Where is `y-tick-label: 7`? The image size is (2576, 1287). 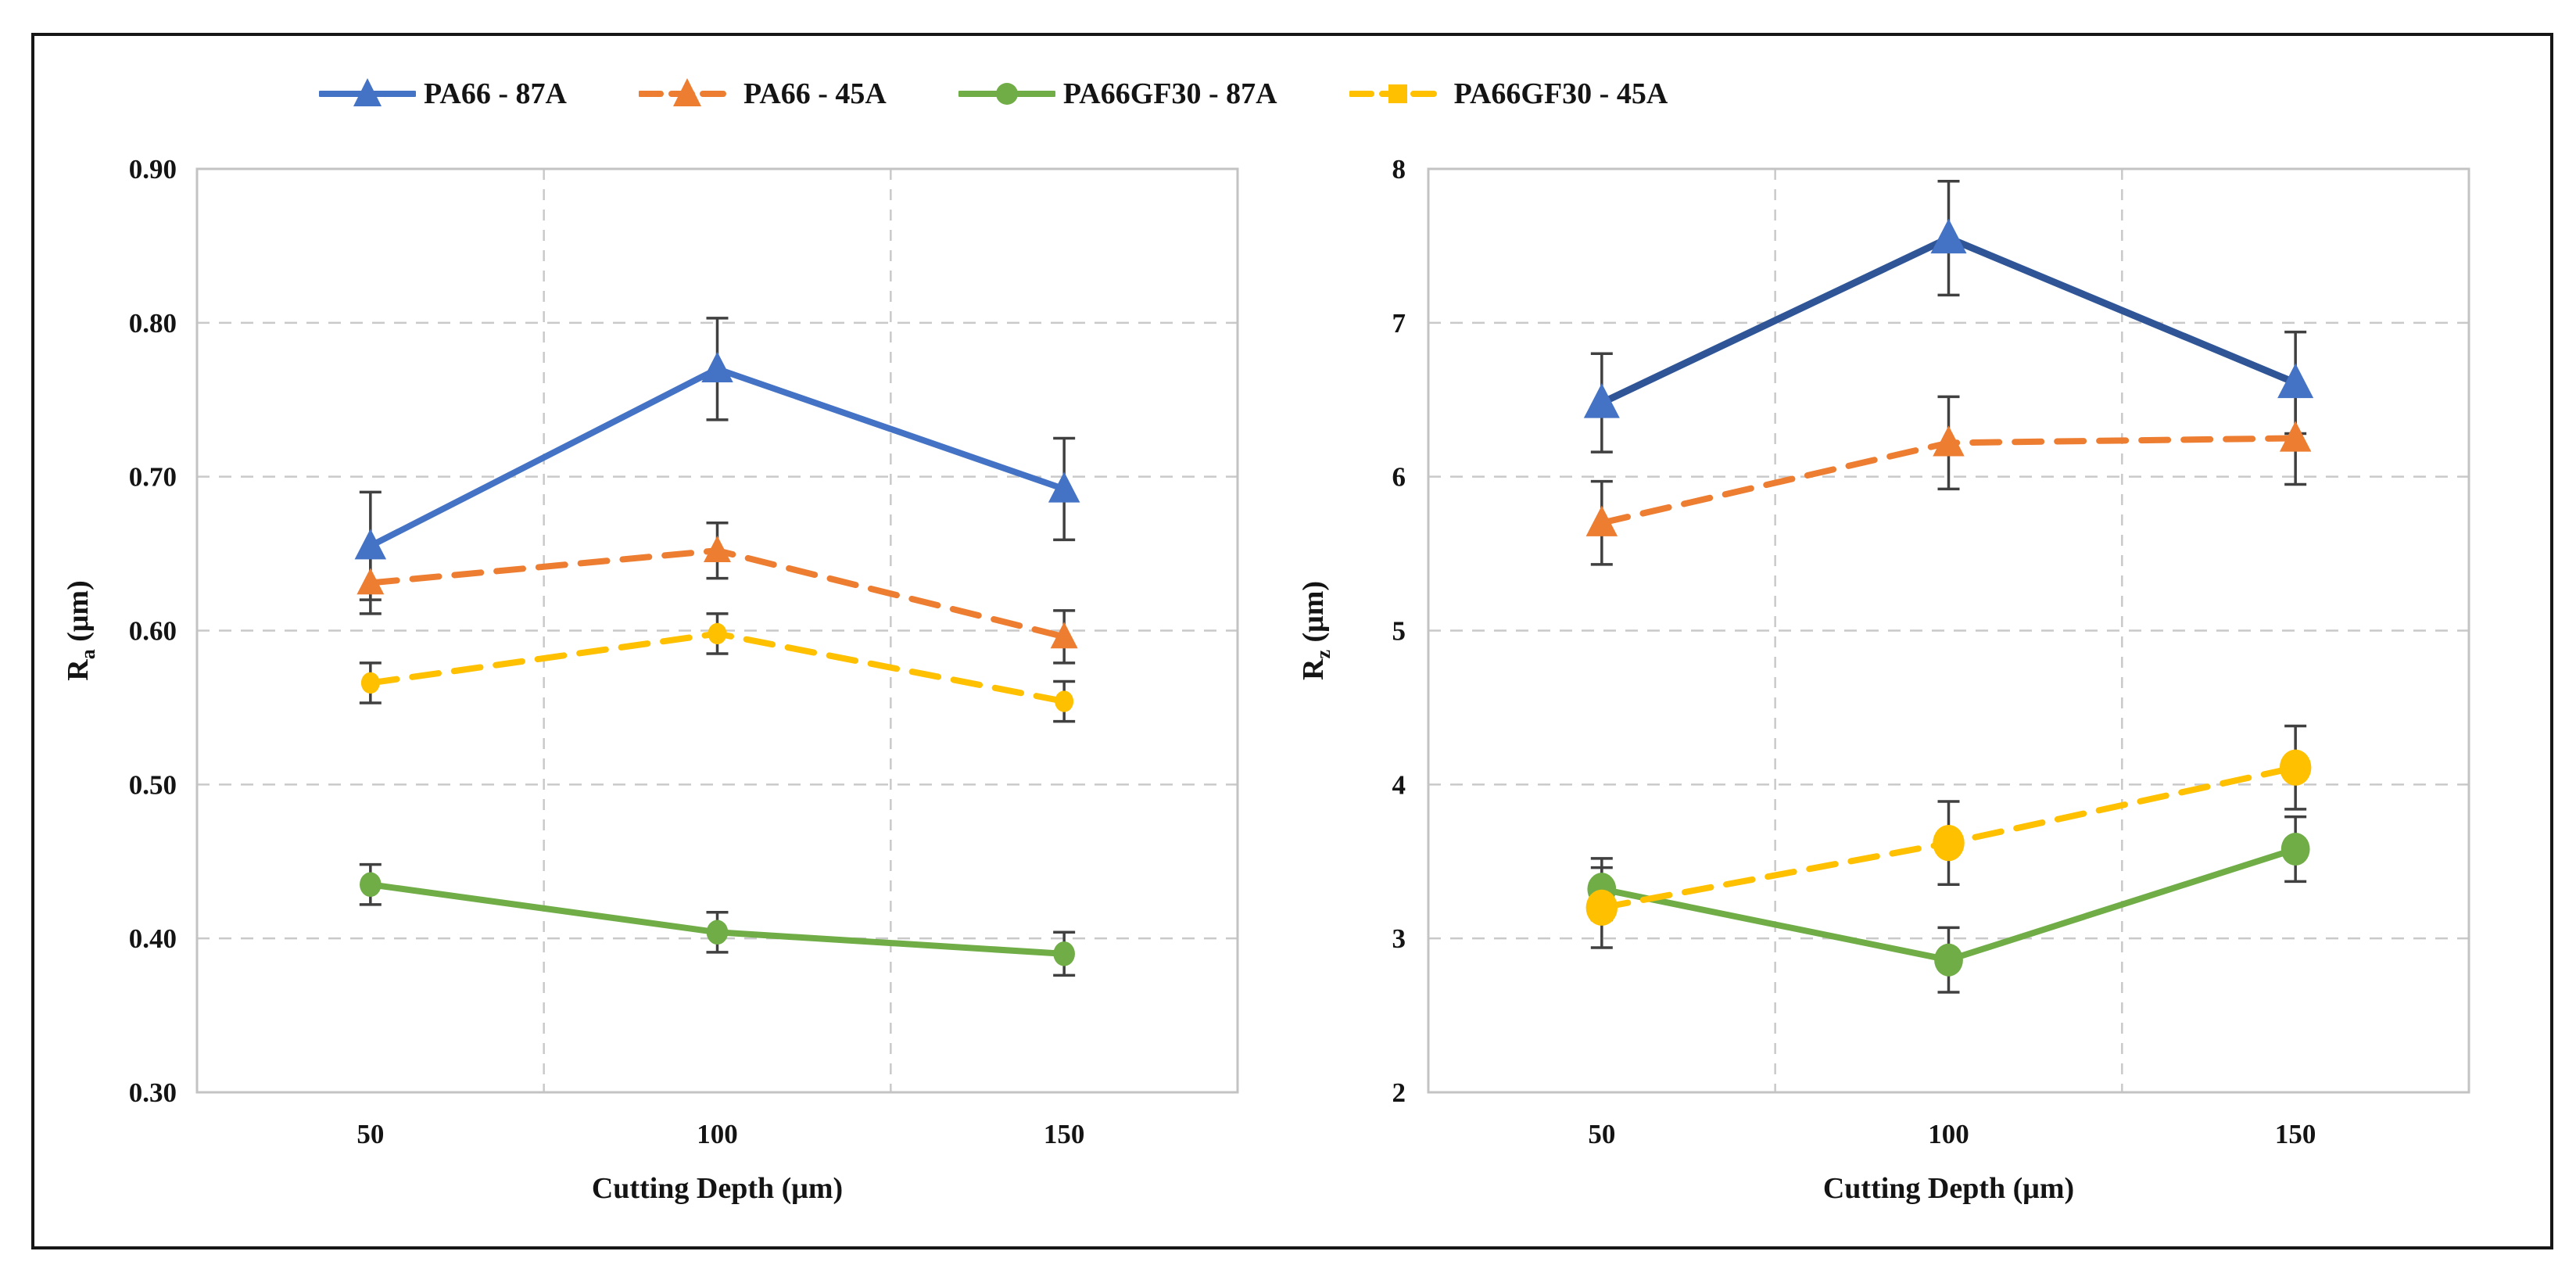 y-tick-label: 7 is located at coordinates (1399, 323).